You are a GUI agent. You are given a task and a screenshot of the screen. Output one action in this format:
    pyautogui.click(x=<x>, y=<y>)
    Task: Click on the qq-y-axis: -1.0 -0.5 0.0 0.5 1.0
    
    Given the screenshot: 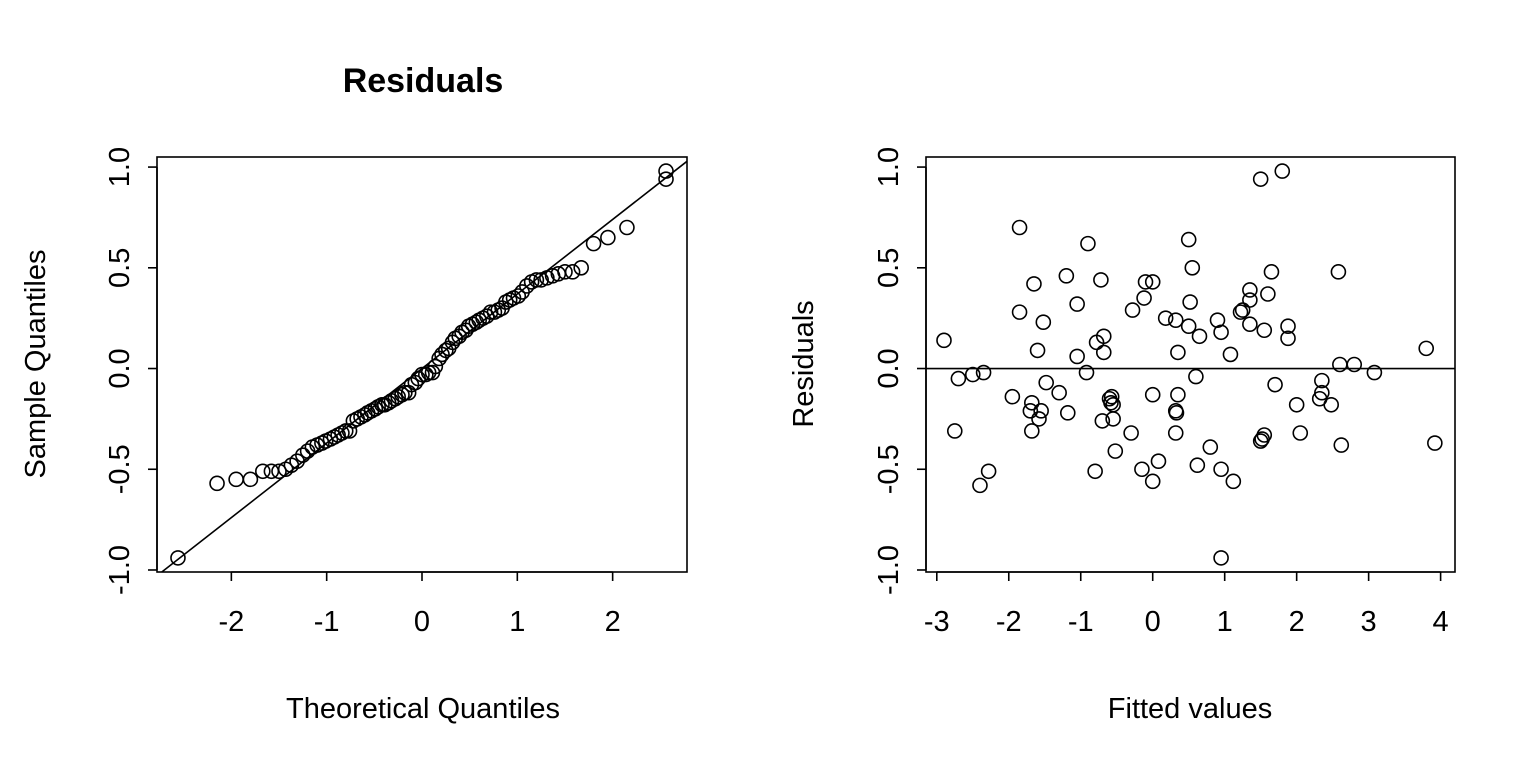 What is the action you would take?
    pyautogui.click(x=131, y=371)
    